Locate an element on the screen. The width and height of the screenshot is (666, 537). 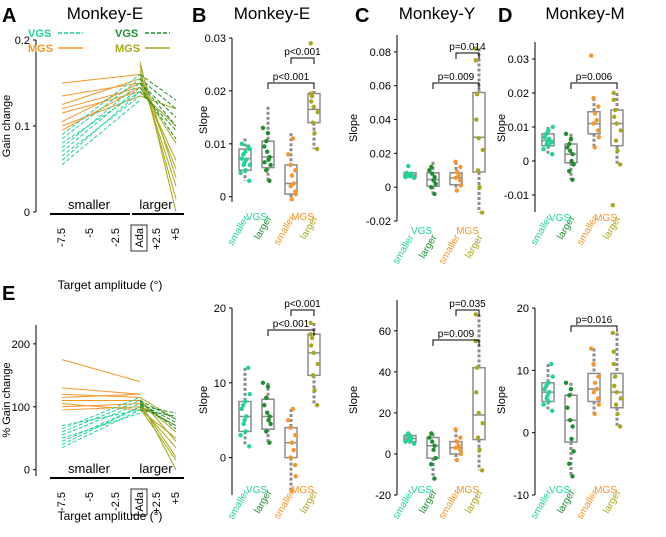
y-axis-label: Slope is located at coordinates (502, 400).